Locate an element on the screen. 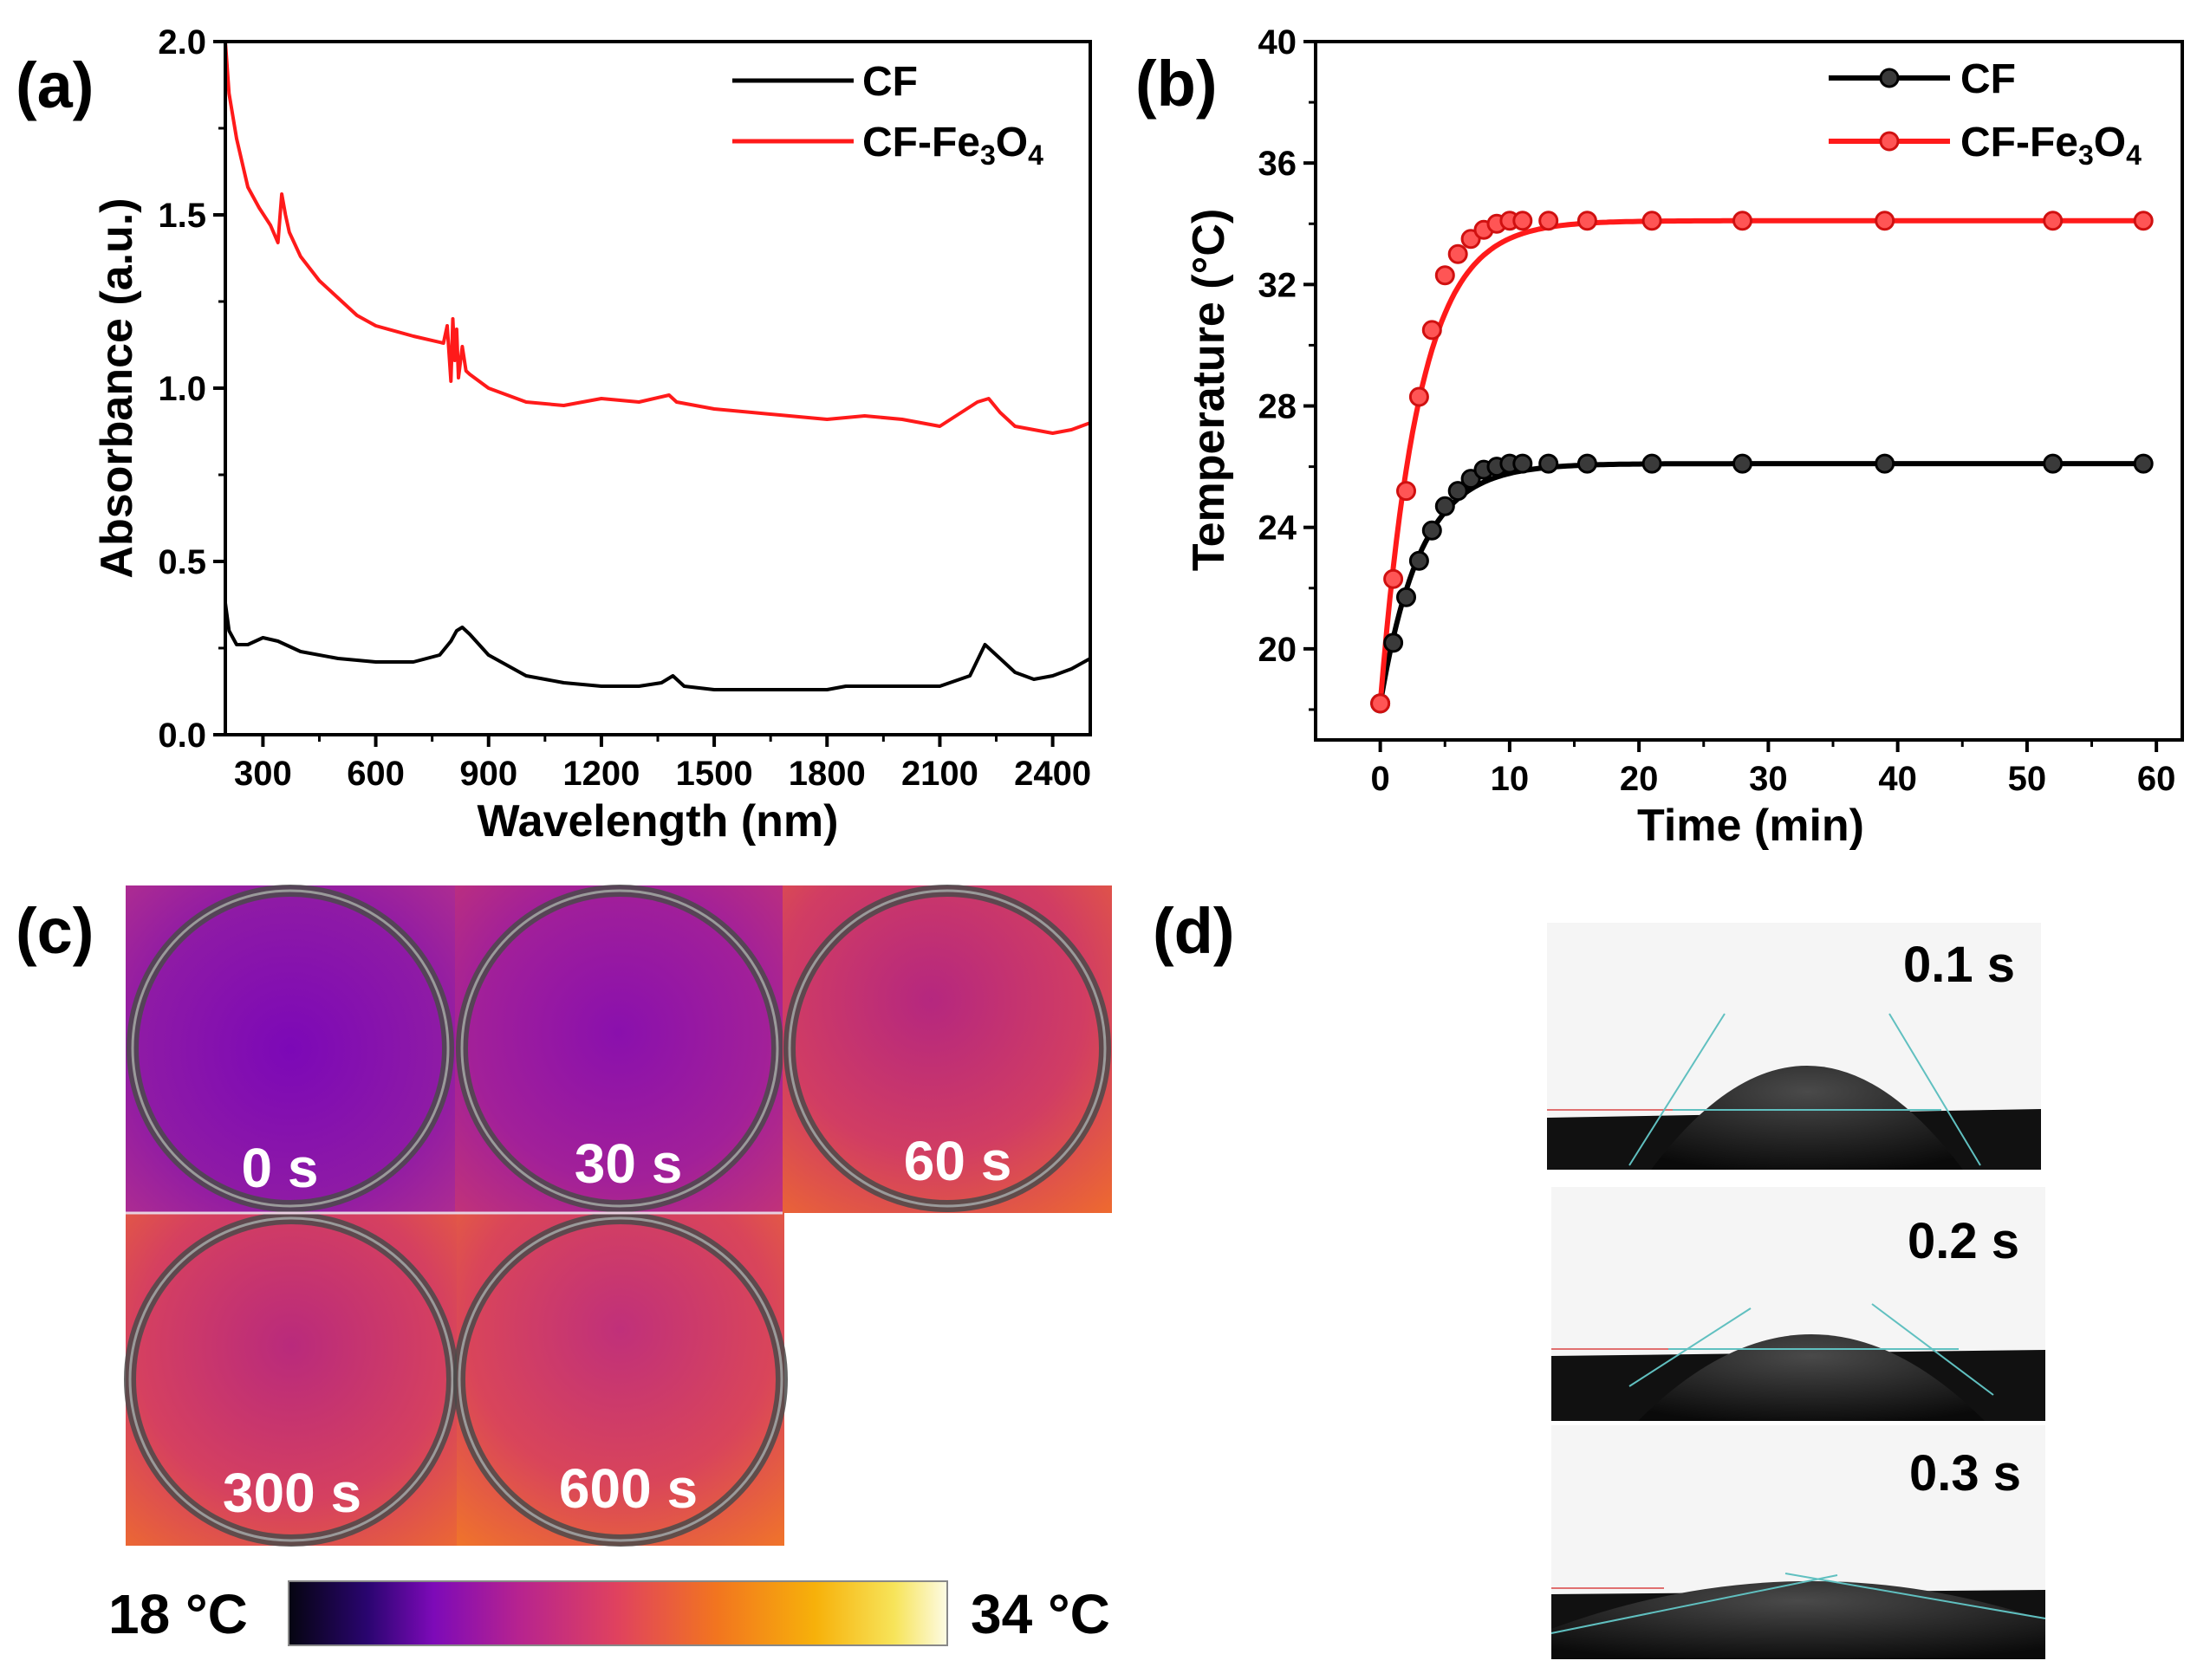  panel-label-b: (b) is located at coordinates (1176, 84).